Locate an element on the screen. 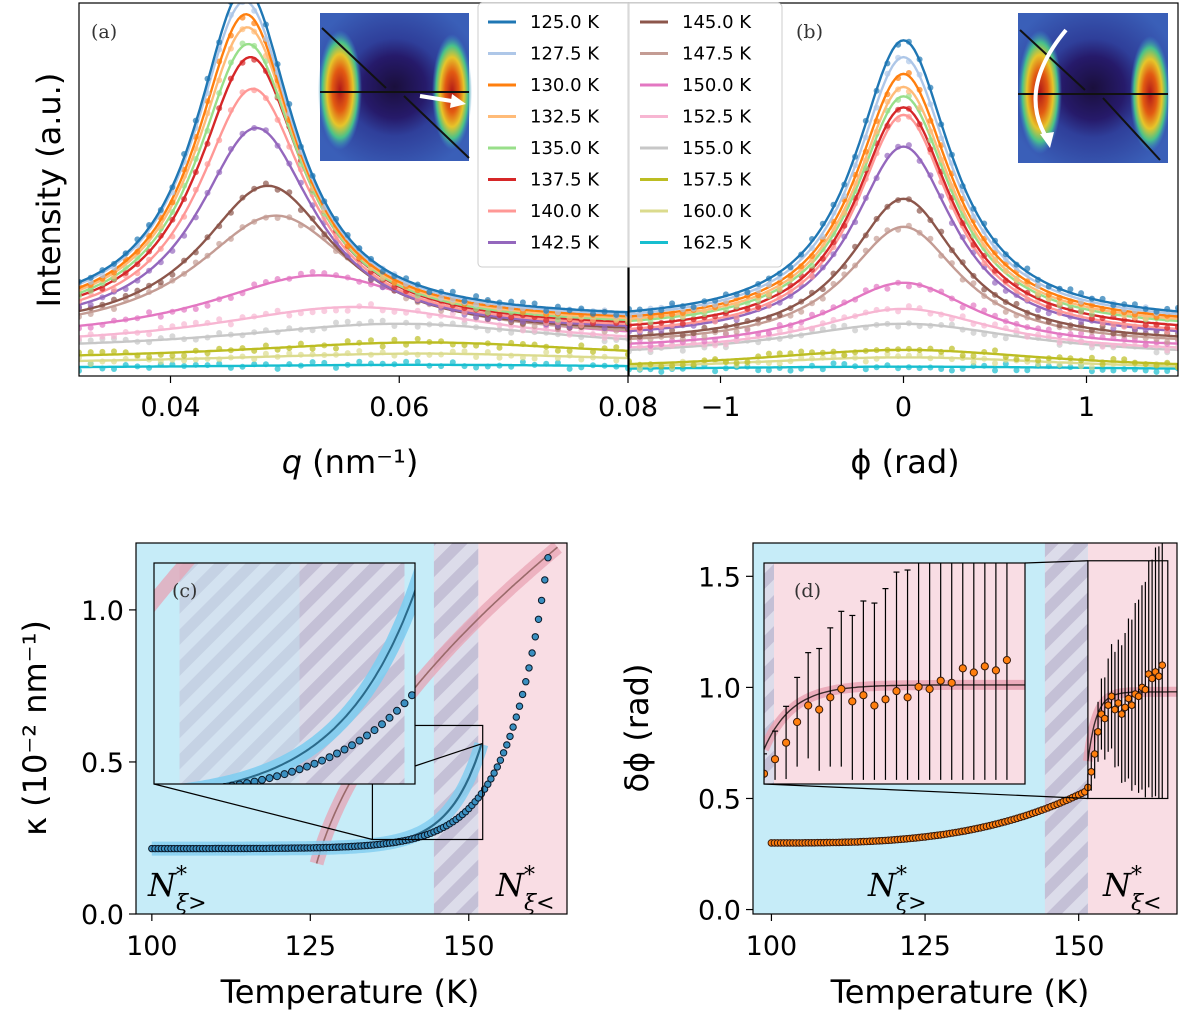 The image size is (1183, 1017). inset-hatched-band is located at coordinates (769, 673).